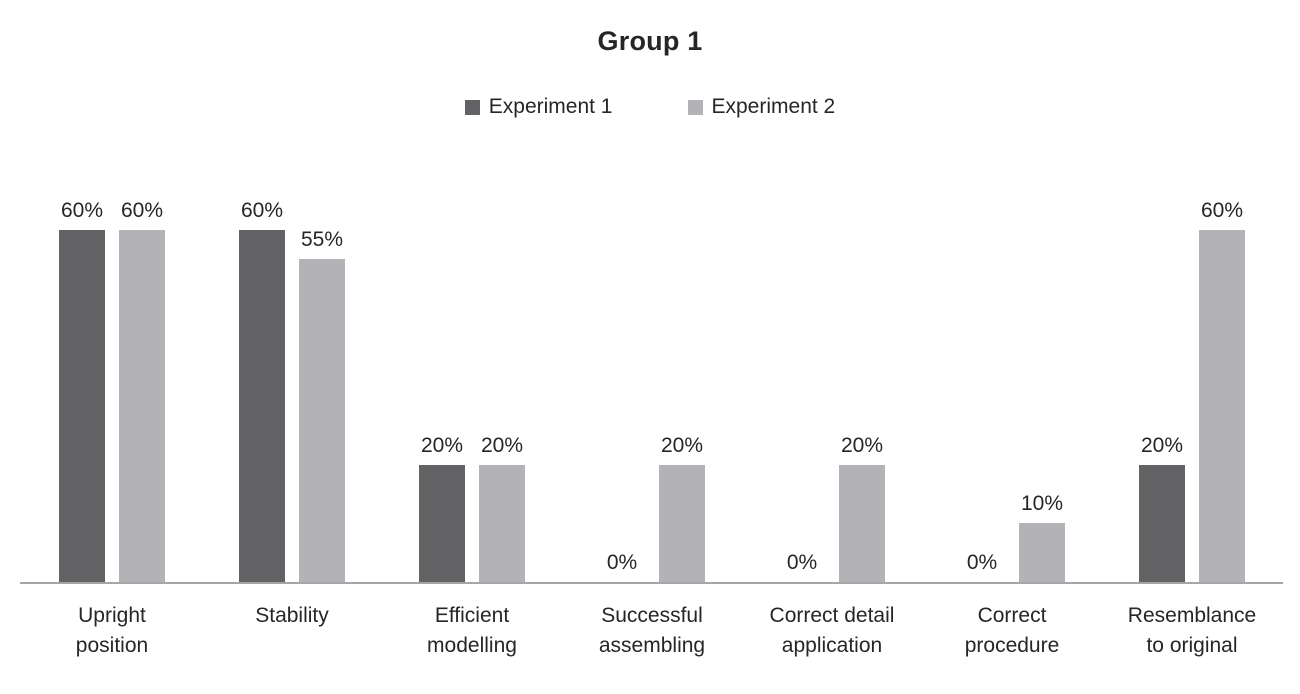 Image resolution: width=1300 pixels, height=694 pixels. I want to click on bar-group: 20% 60%, so click(1192, 390).